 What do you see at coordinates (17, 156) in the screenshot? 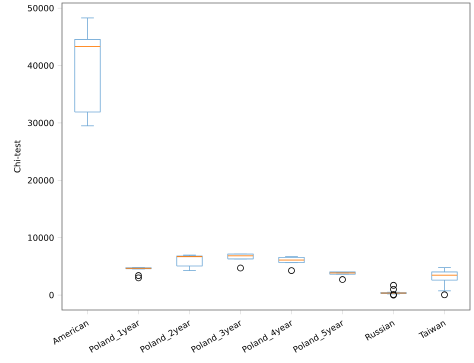
I see `y-axis-title: Chi-test` at bounding box center [17, 156].